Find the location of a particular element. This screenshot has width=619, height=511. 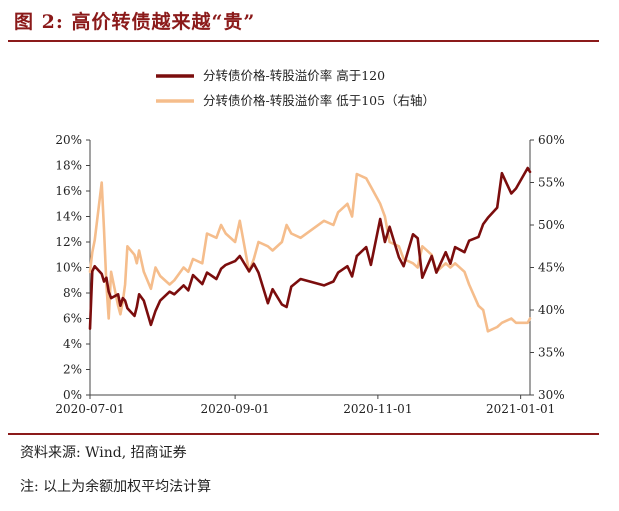

legend-label-low: 分转债价格-转股溢价率 低于105（右轴） is located at coordinates (319, 100).